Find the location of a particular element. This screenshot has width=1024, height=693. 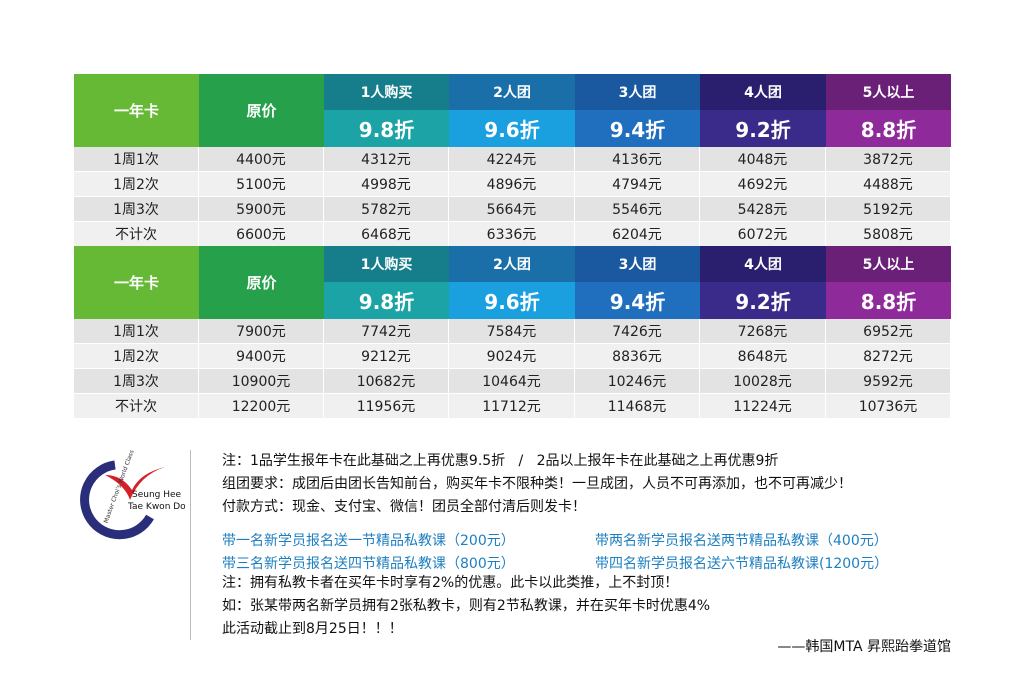

table-cell: 4896元 is located at coordinates (512, 184).